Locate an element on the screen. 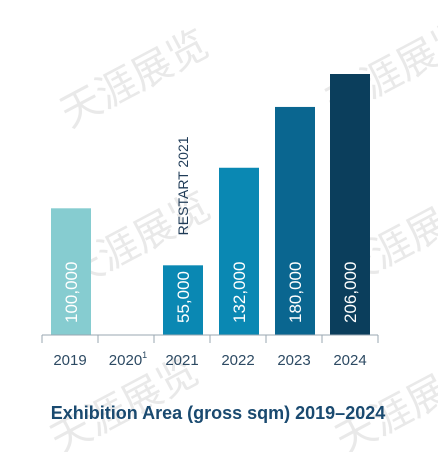 Image resolution: width=438 pixels, height=452 pixels. x-tick-label: 2024 is located at coordinates (349, 360).